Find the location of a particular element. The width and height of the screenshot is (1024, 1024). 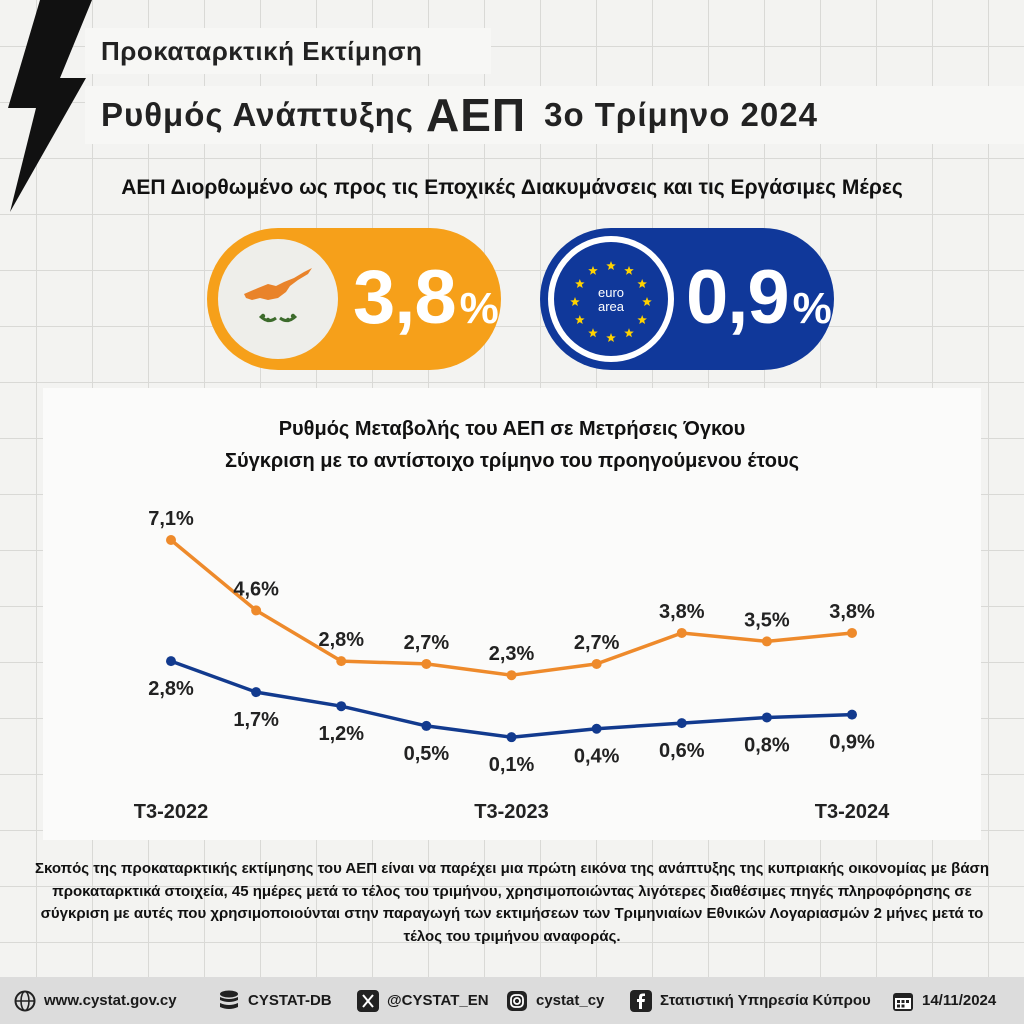

header-title: Ρυθμός Ανάπτυξης ΑΕΠ 3ο Τρίμηνο 2024 is located at coordinates (554, 115).